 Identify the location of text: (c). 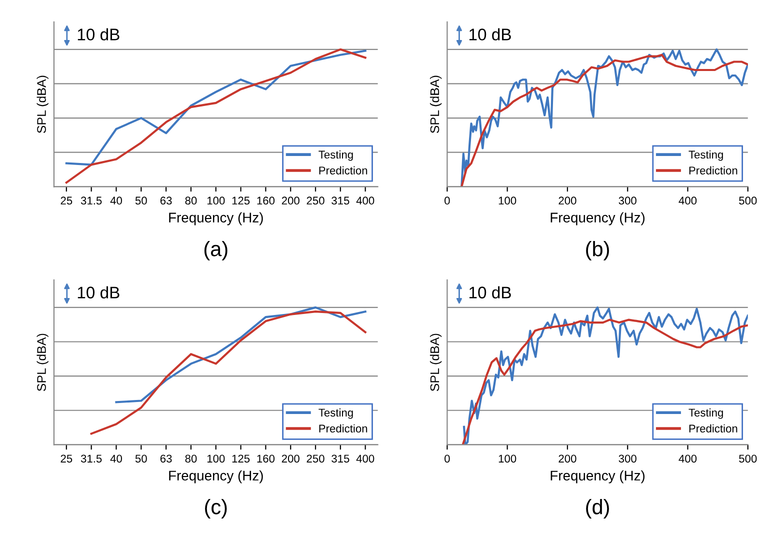
(216, 508).